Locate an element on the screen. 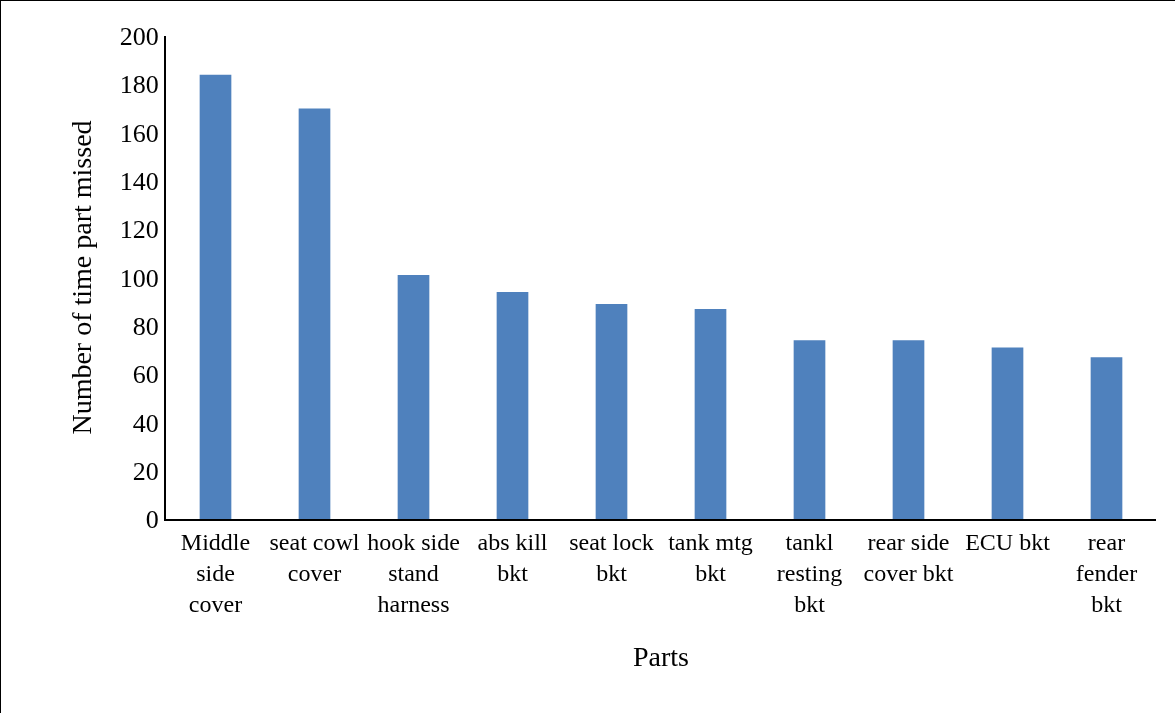 The height and width of the screenshot is (713, 1175). y-tick-label: 180 is located at coordinates (139, 85).